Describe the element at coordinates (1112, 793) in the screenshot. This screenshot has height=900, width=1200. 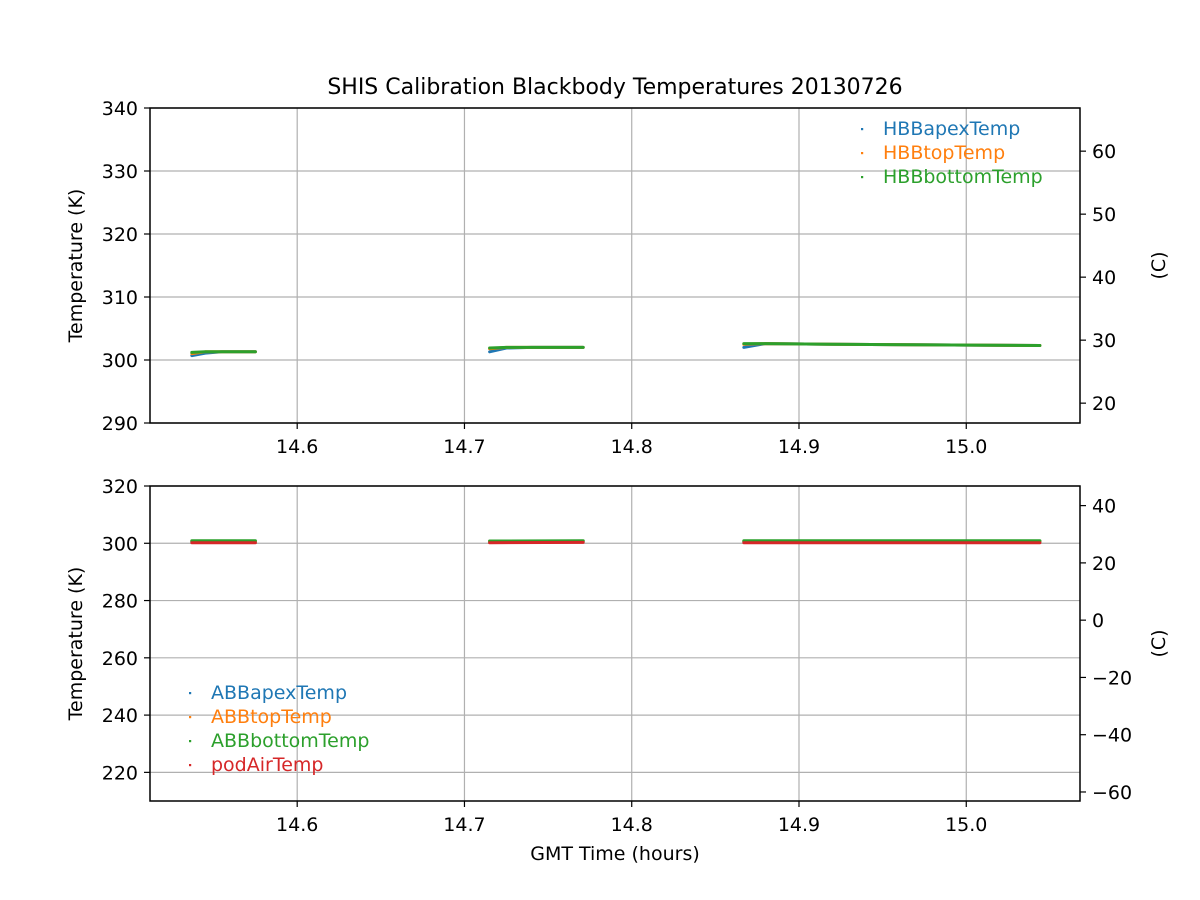
I see `y-right-tick-label: −60` at that location.